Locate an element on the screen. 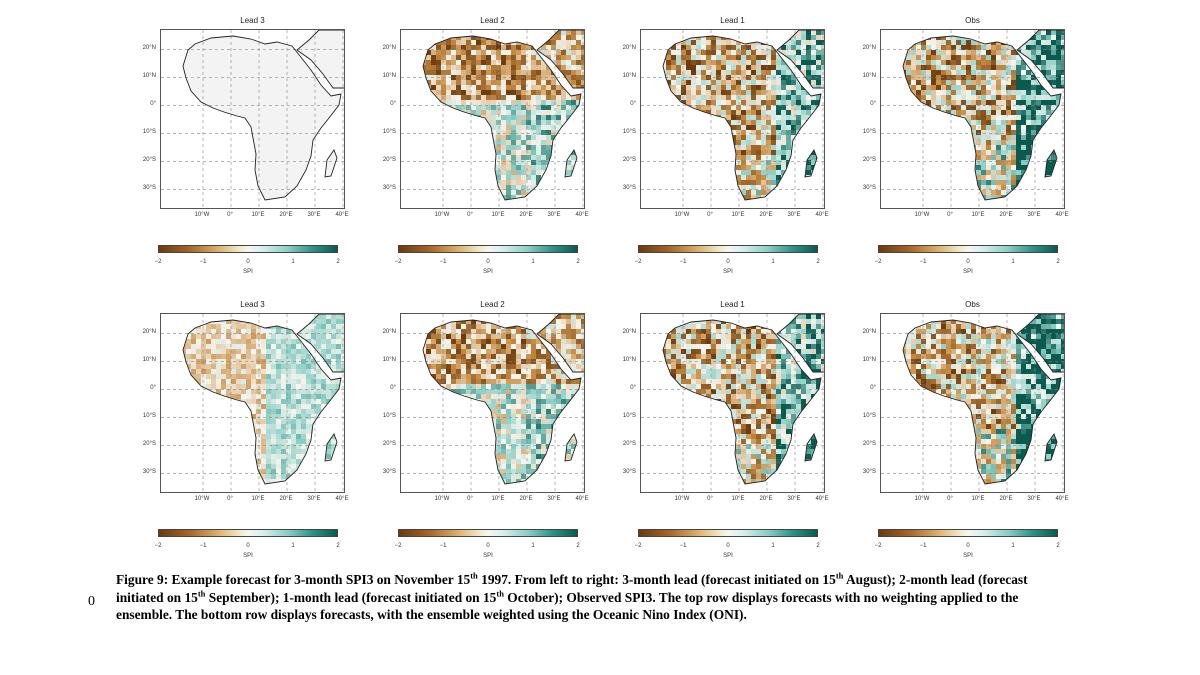 This screenshot has height=675, width=1200. spi-colorbar is located at coordinates (488, 249).